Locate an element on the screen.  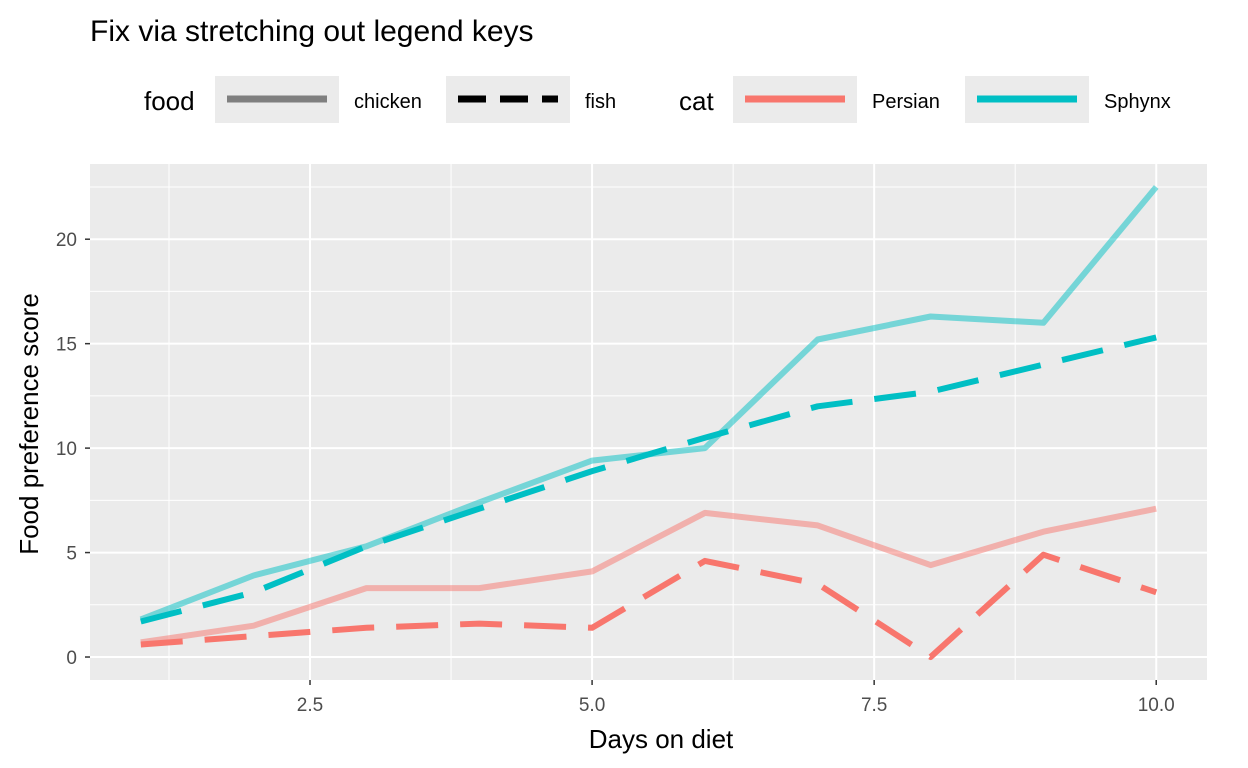
legend-food: food chicken fish is located at coordinates (380, 99).